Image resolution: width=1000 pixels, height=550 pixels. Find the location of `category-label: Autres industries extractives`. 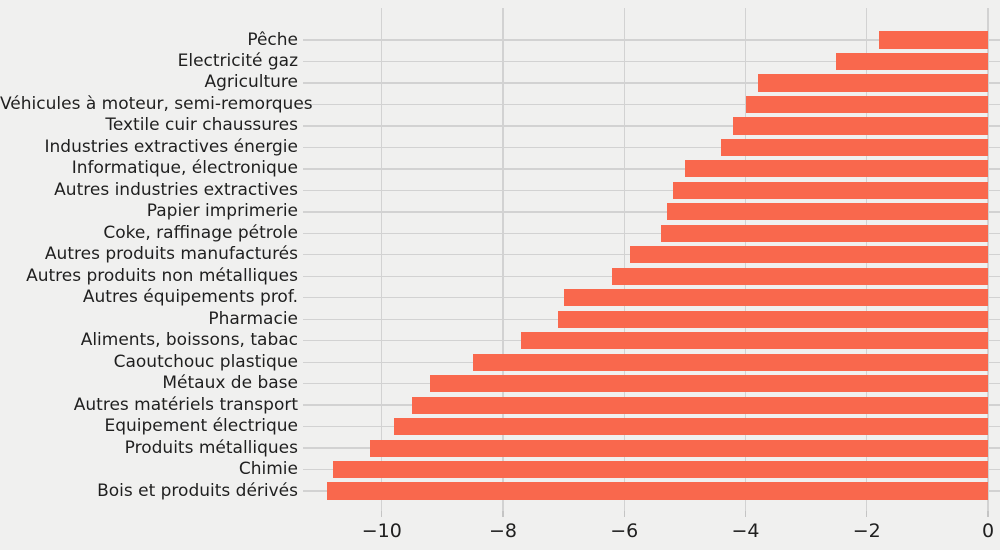

category-label: Autres industries extractives is located at coordinates (176, 189).